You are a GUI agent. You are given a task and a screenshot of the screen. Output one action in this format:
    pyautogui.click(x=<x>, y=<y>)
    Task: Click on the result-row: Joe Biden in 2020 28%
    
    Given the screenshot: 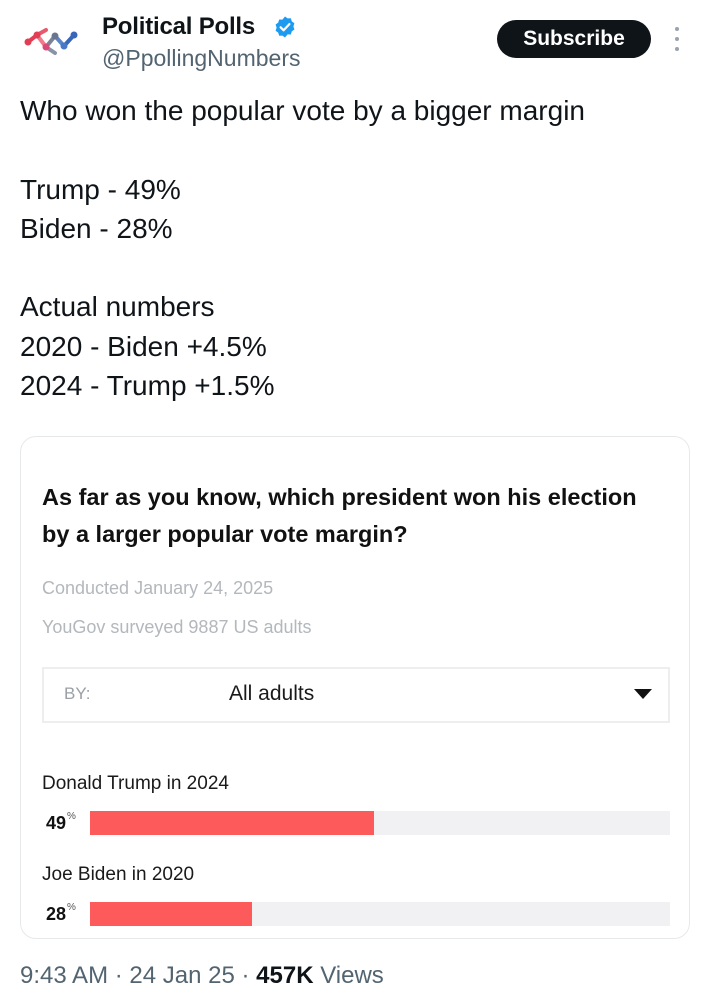 What is the action you would take?
    pyautogui.click(x=356, y=904)
    